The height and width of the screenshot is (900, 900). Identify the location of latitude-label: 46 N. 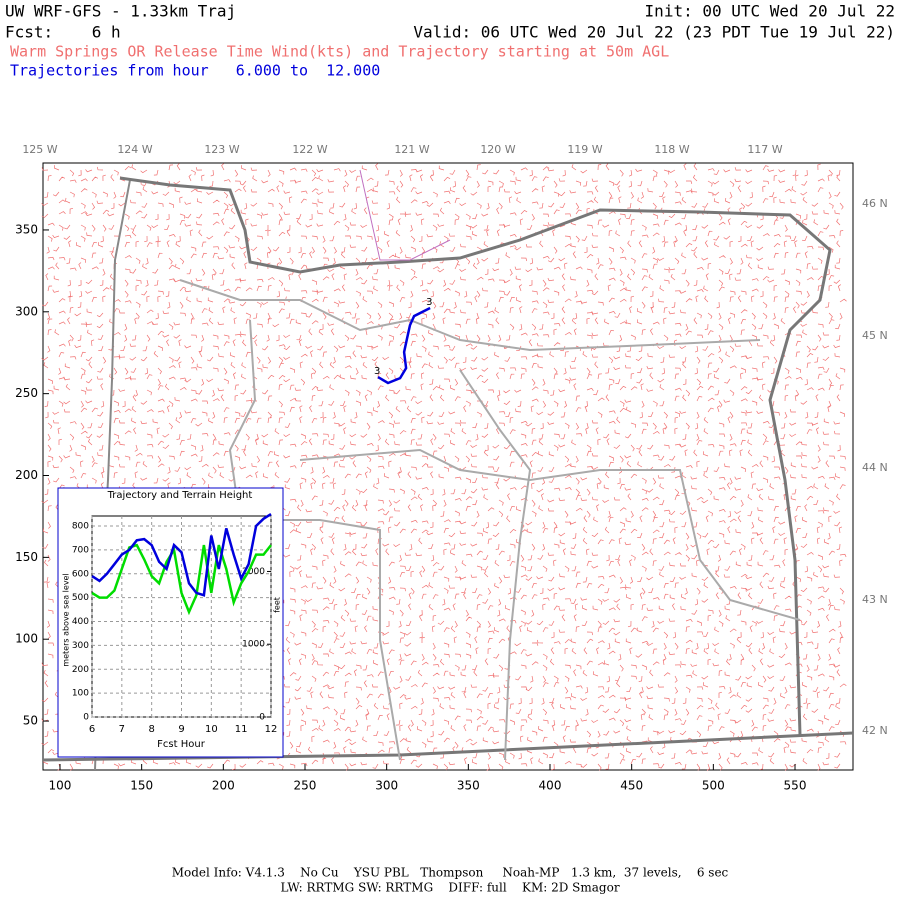
(875, 203).